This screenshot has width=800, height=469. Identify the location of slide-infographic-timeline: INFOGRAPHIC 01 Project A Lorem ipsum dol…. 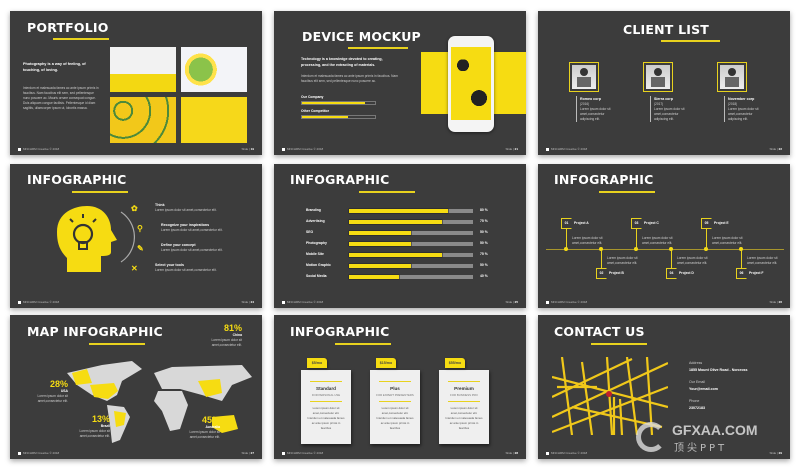
(664, 236).